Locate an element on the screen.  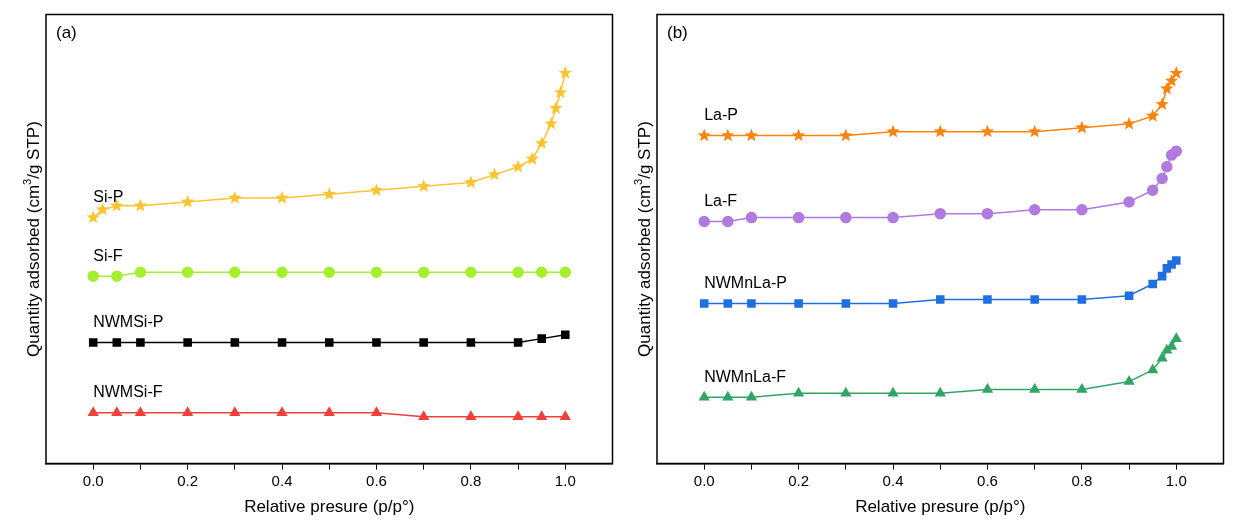
chart-title: (b) is located at coordinates (677, 32).